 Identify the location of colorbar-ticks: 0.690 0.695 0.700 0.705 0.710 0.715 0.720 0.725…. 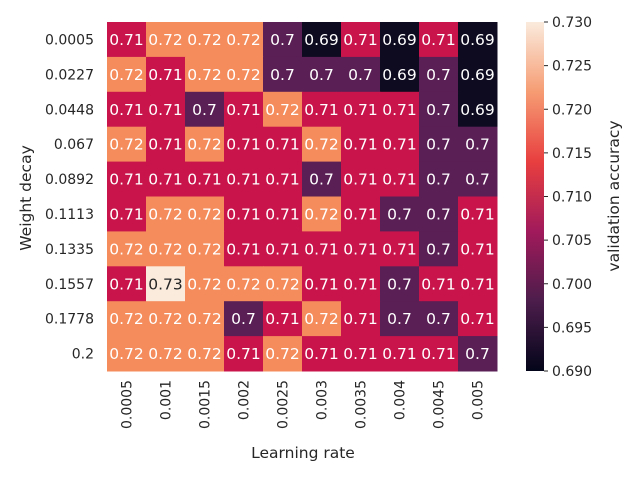
(568, 197).